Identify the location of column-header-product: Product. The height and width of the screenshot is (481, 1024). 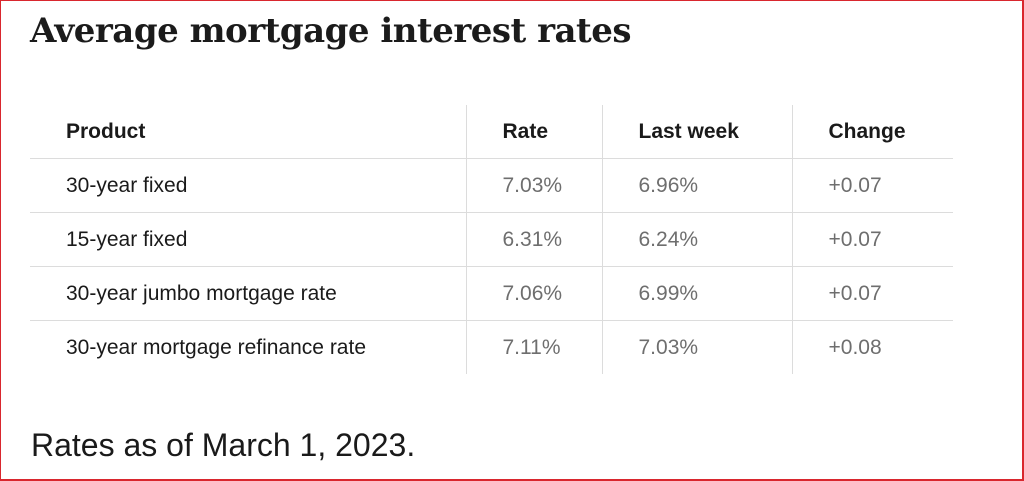
(248, 132).